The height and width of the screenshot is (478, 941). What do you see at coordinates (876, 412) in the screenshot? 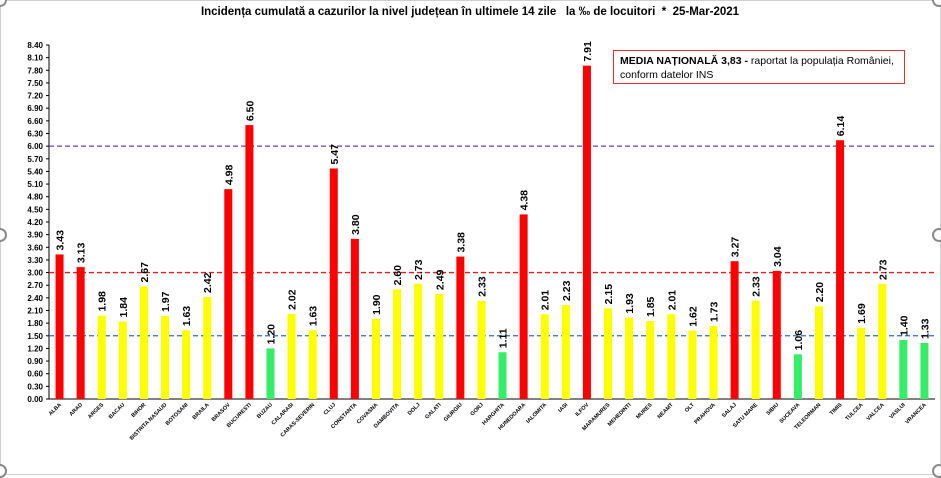
I see `category-label: VALCEA` at bounding box center [876, 412].